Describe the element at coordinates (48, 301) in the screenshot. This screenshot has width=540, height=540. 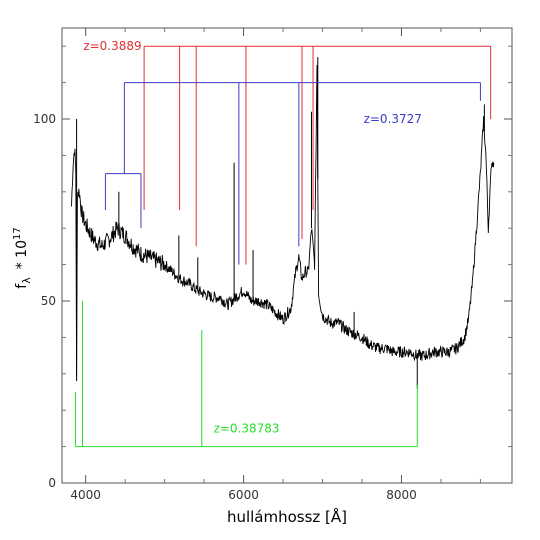
I see `y-tick-label: 50` at that location.